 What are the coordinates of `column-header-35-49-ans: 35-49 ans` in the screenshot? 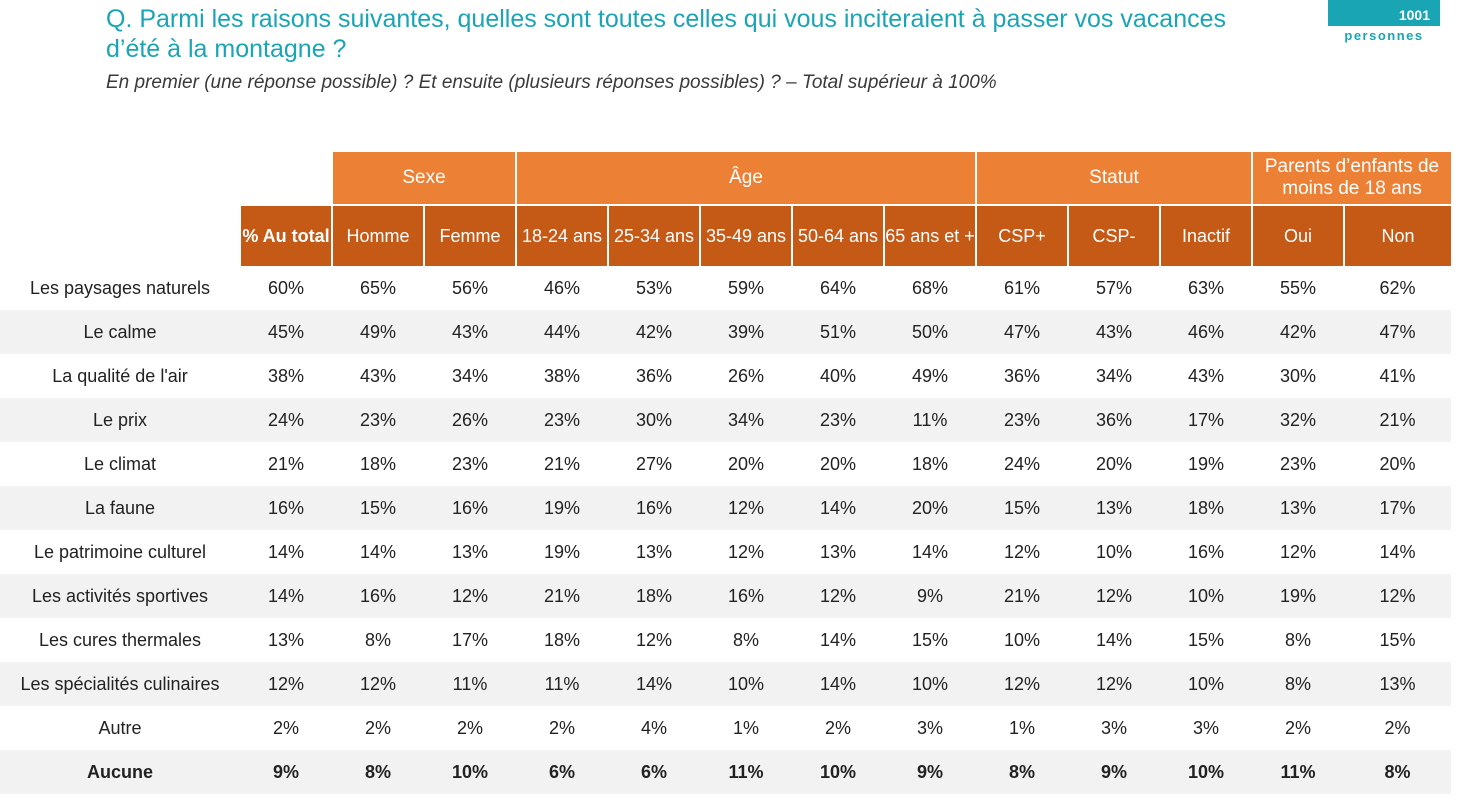 It's located at (745, 235).